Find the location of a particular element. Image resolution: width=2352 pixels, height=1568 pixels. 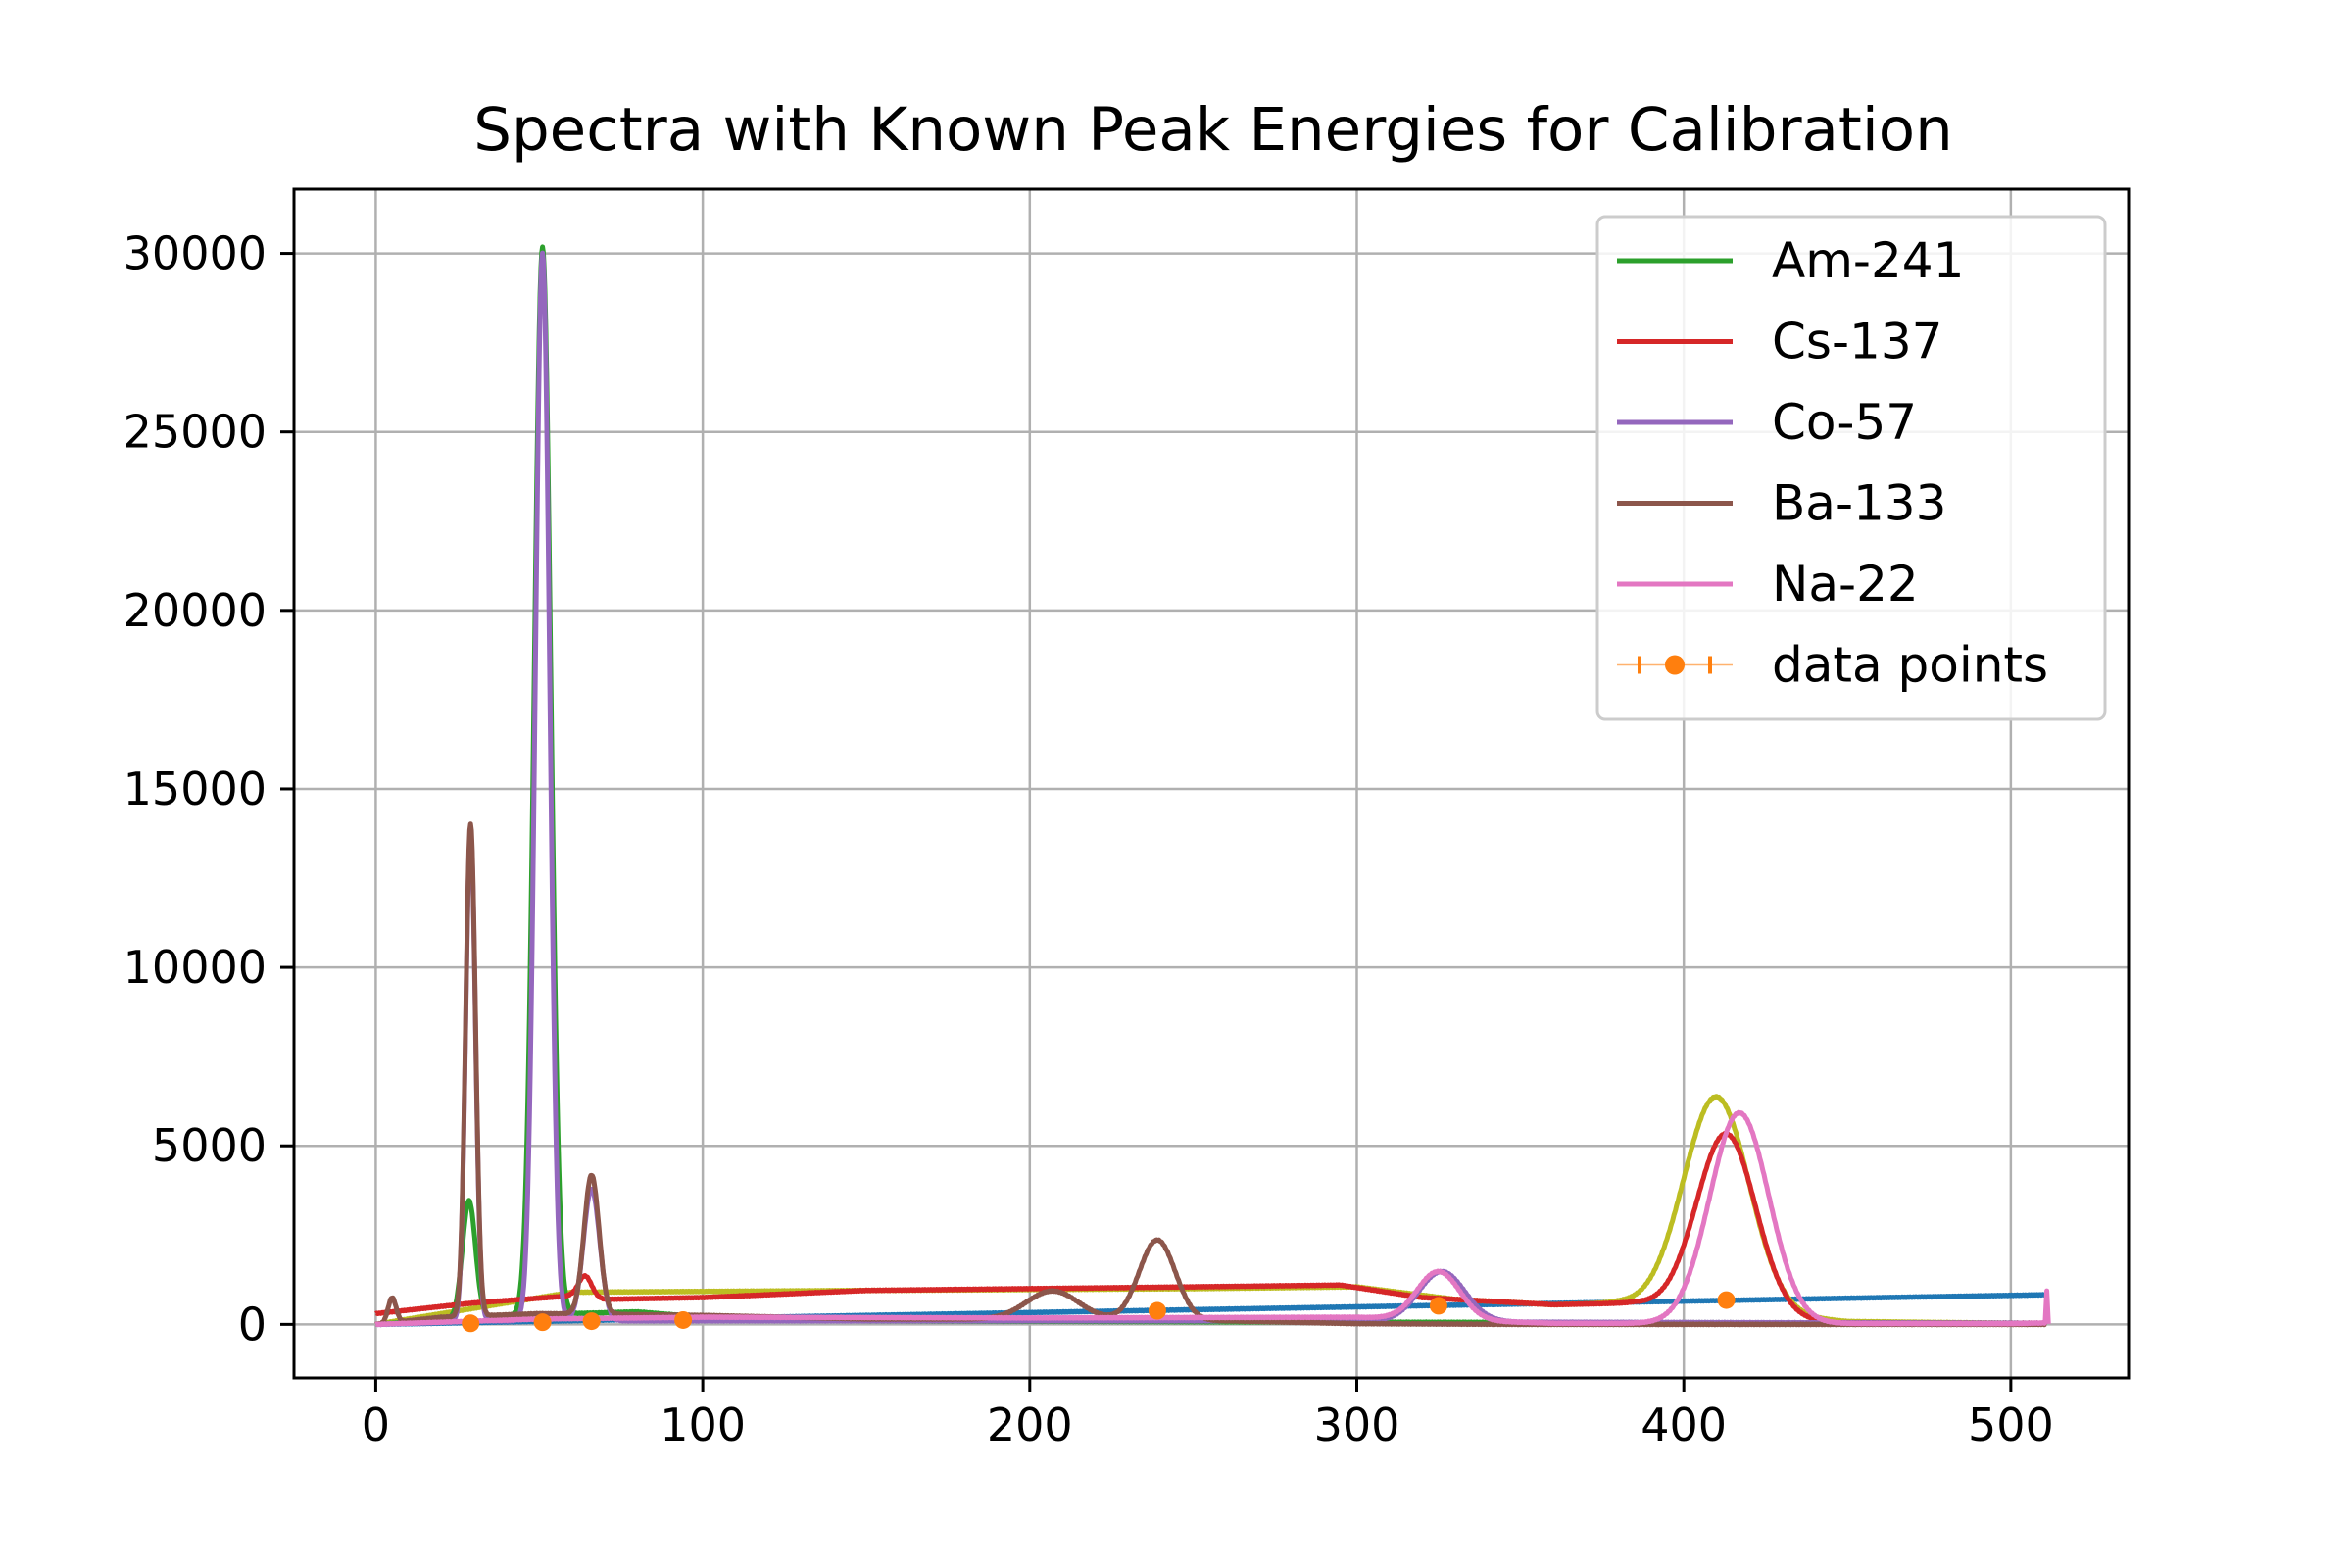

legend-label: Ba-133 is located at coordinates (1859, 504).